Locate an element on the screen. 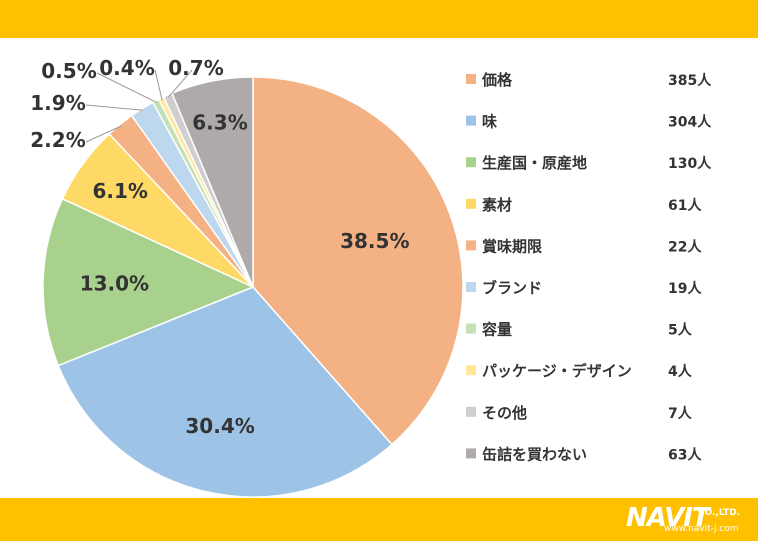 This screenshot has height=541, width=758. percent-label-3: 6.1% is located at coordinates (119, 191).